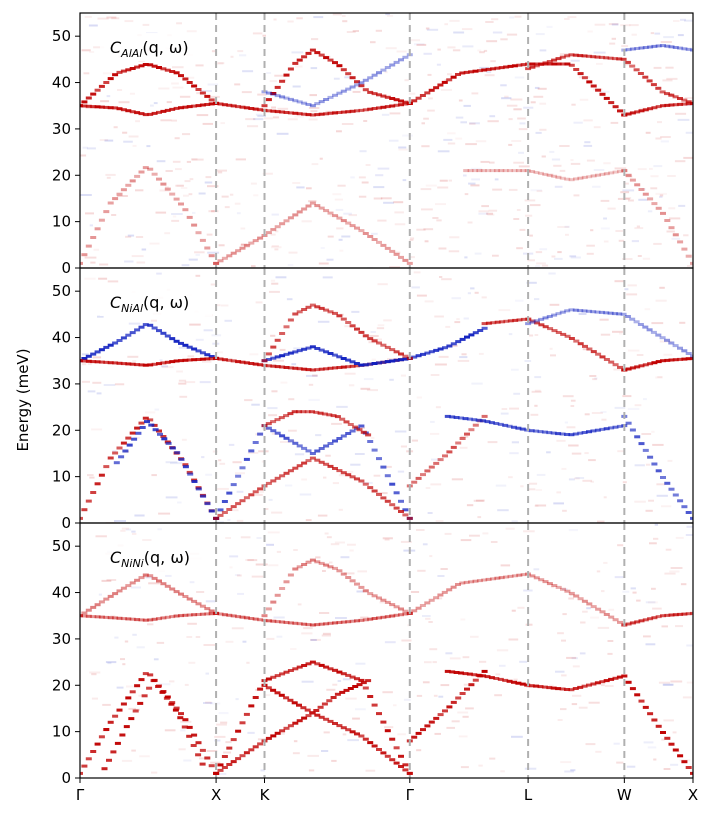 Image resolution: width=714 pixels, height=829 pixels. What do you see at coordinates (693, 795) in the screenshot?
I see `x-tick-label: X` at bounding box center [693, 795].